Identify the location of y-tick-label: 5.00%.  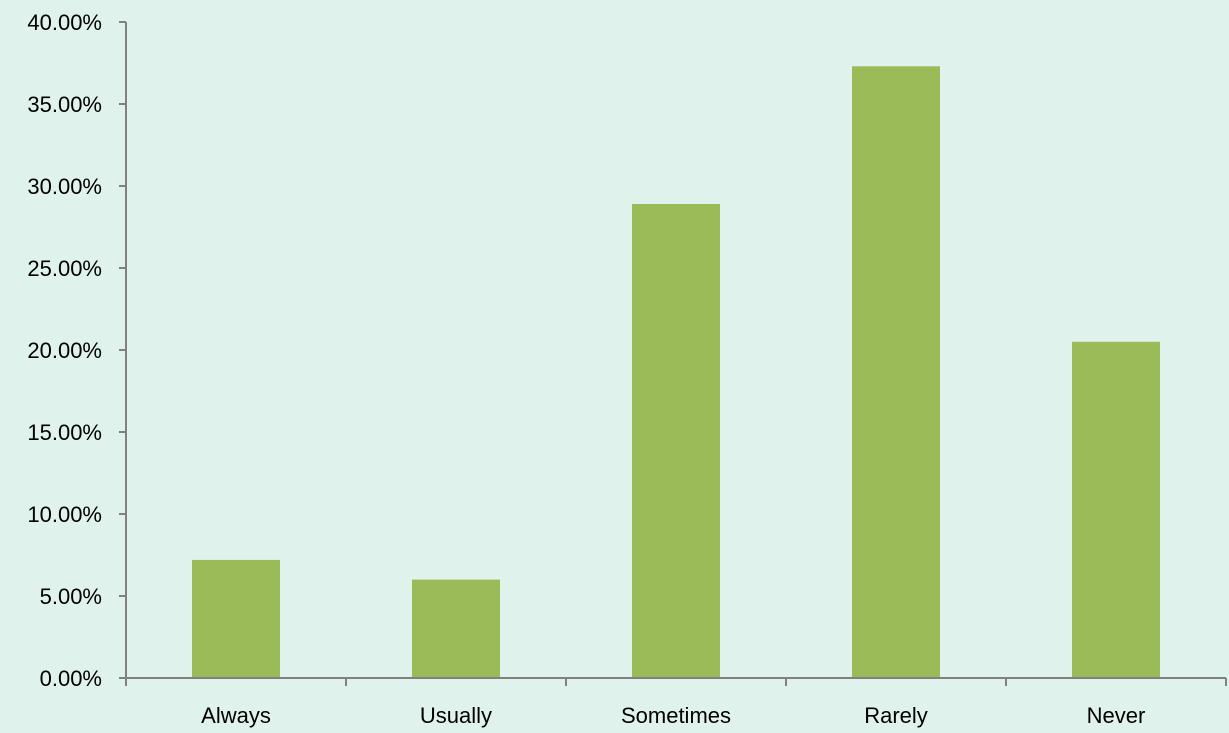
(71, 596).